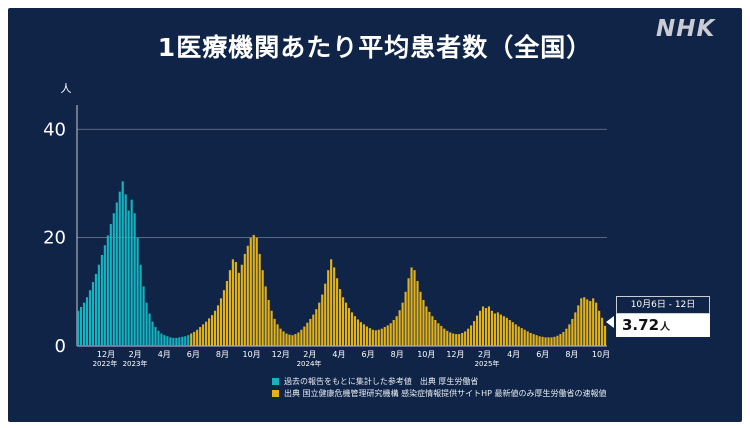  What do you see at coordinates (571, 354) in the screenshot?
I see `x-tick-label: 8月` at bounding box center [571, 354].